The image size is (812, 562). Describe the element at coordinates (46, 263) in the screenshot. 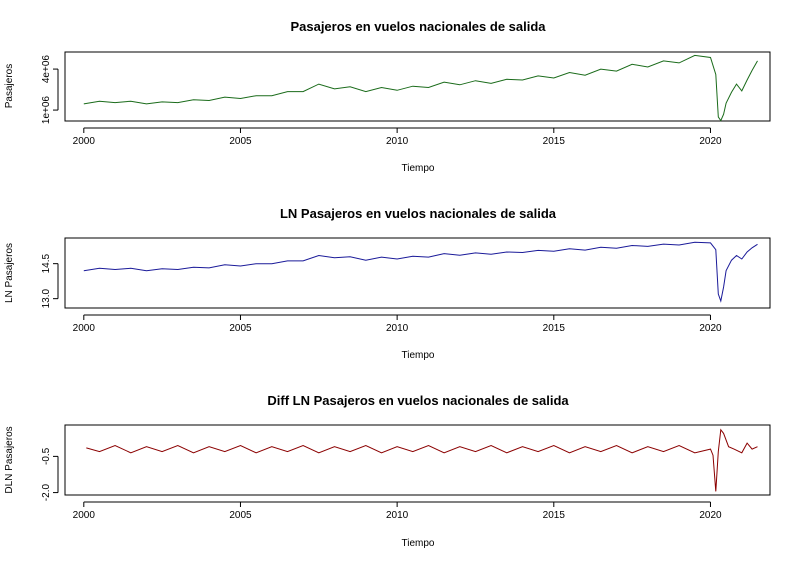

I see `y-tick-label: 14.5` at that location.